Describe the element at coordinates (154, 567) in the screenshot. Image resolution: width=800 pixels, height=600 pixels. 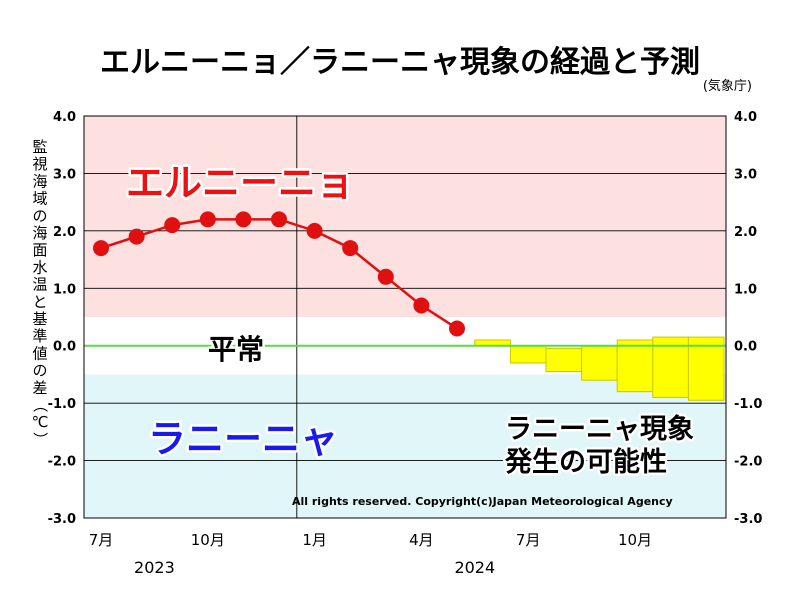
I see `year-label-0: 2023` at that location.